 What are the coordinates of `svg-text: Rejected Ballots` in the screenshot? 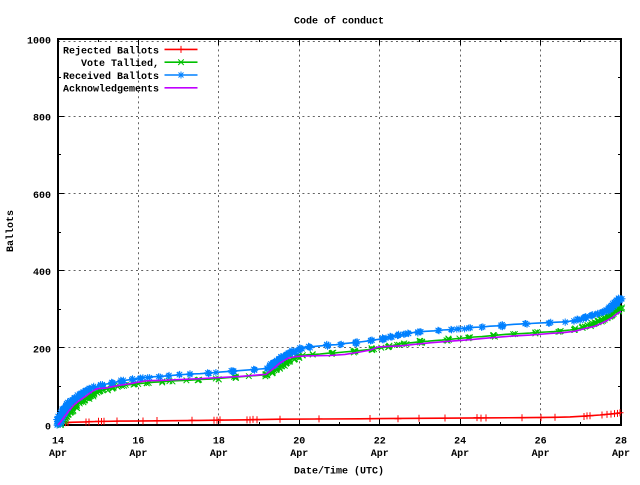 It's located at (111, 51).